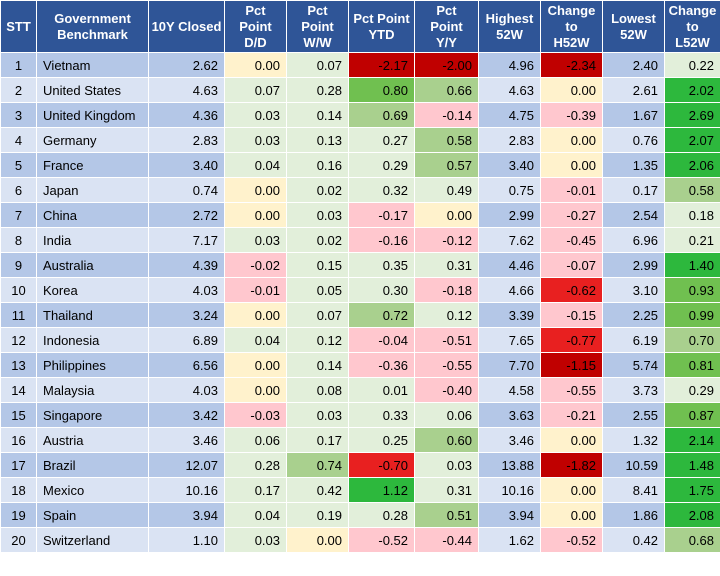 The height and width of the screenshot is (576, 720). What do you see at coordinates (571, 190) in the screenshot?
I see `cell-change-h52w: -0.01` at bounding box center [571, 190].